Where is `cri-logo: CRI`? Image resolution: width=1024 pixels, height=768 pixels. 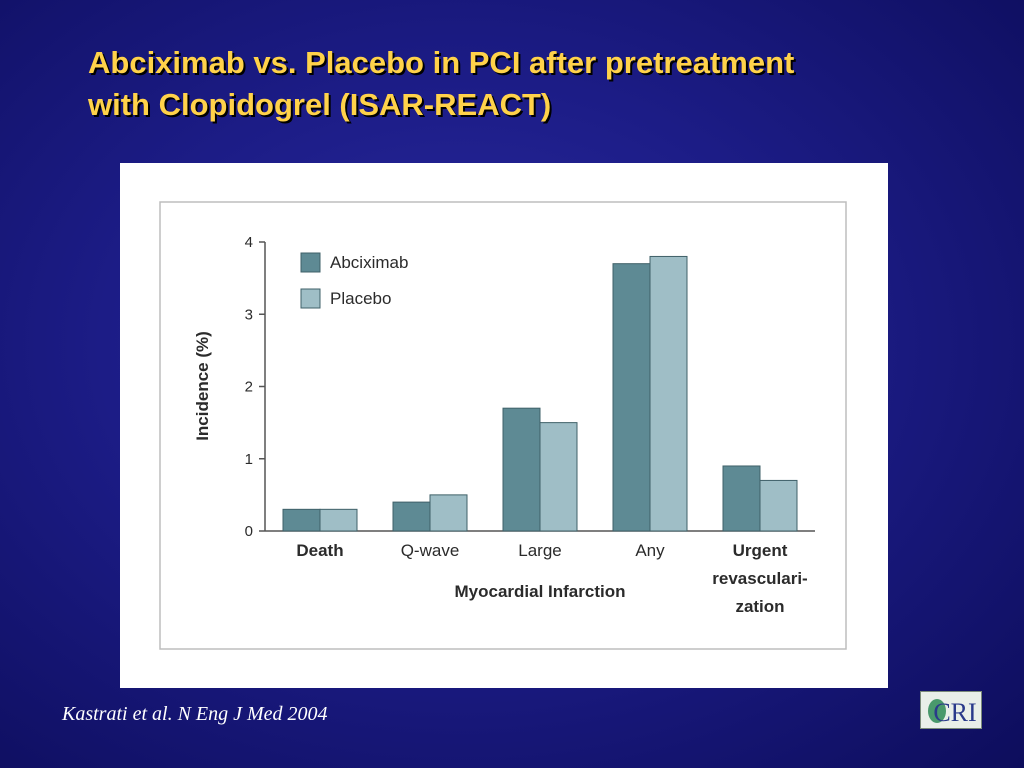
cri-logo: CRI is located at coordinates (951, 710).